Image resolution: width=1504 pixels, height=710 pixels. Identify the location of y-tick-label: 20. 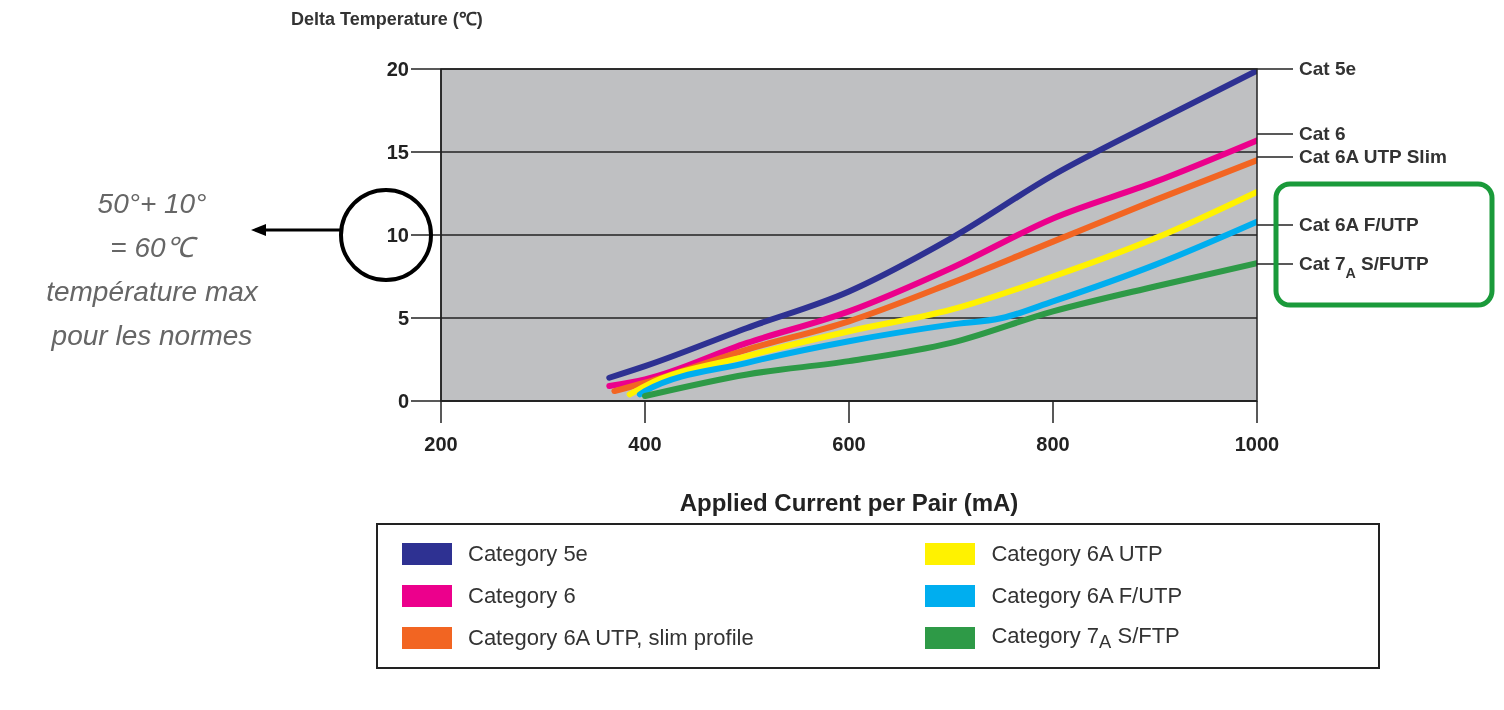
(397, 69).